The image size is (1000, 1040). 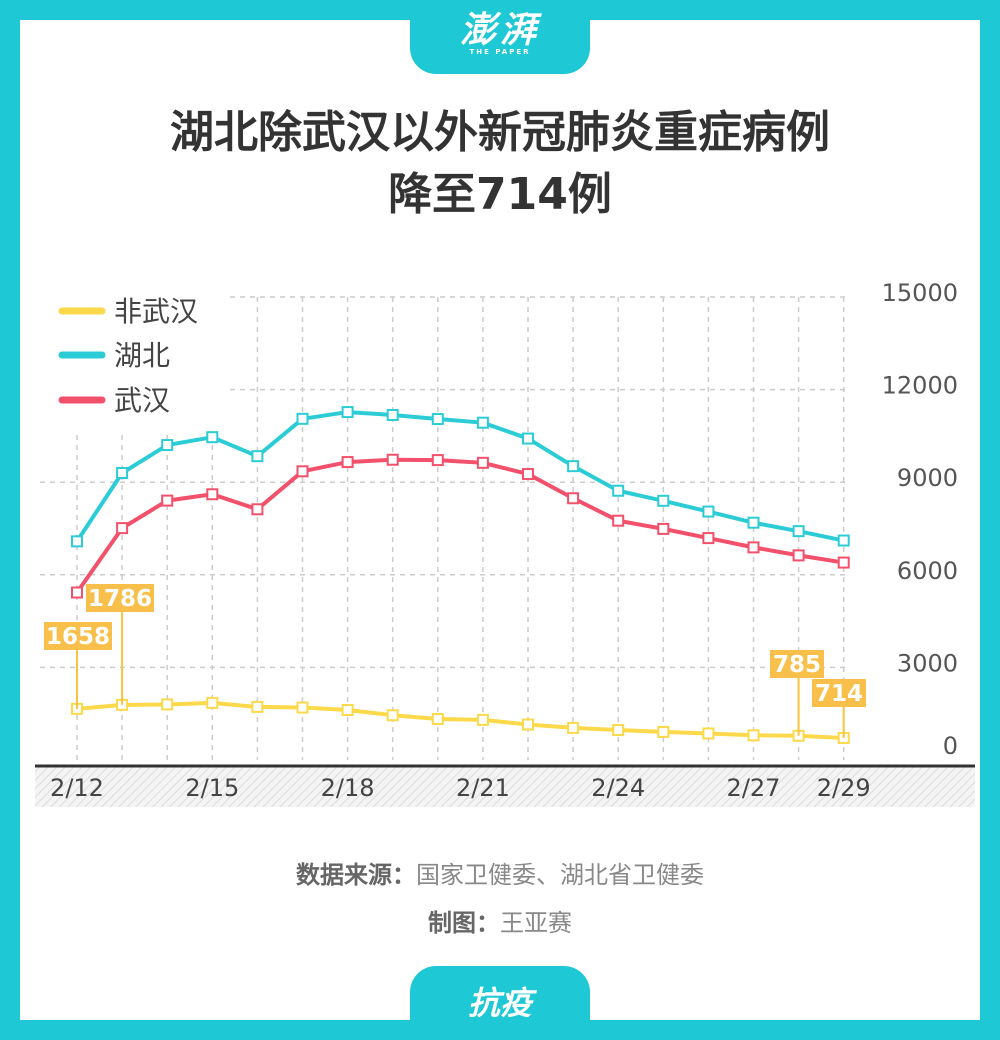 I want to click on x-tick-label: 2/15, so click(x=212, y=788).